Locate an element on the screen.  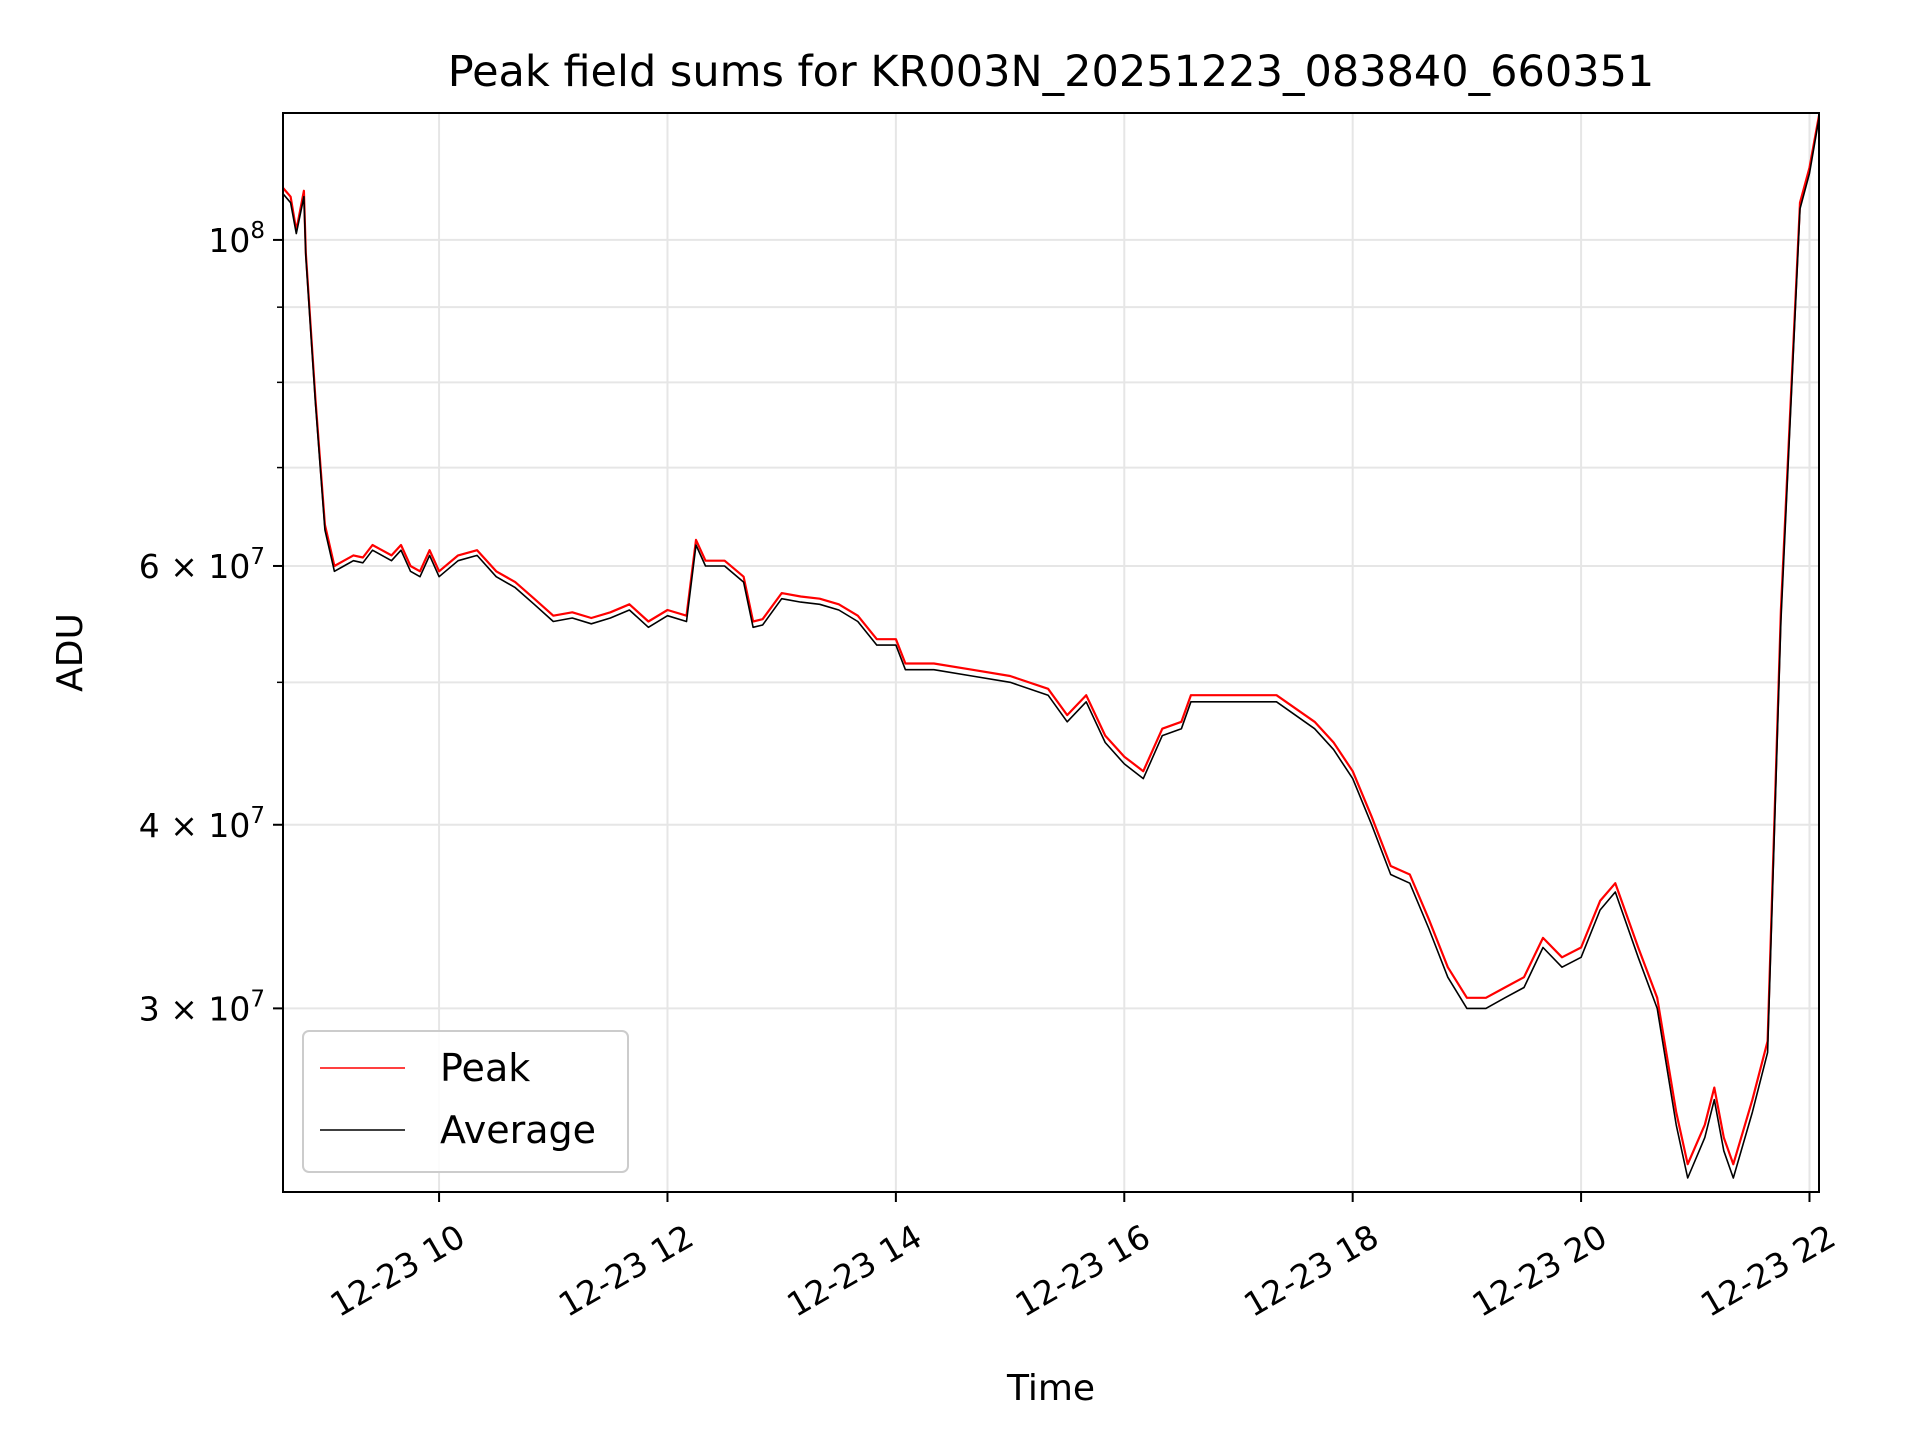
y-tick-base: 4 × 10 is located at coordinates (195, 825).